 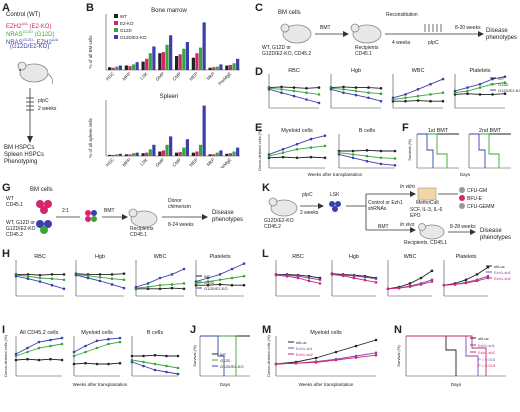 I want to click on e-title: B cells, so click(x=367, y=131).